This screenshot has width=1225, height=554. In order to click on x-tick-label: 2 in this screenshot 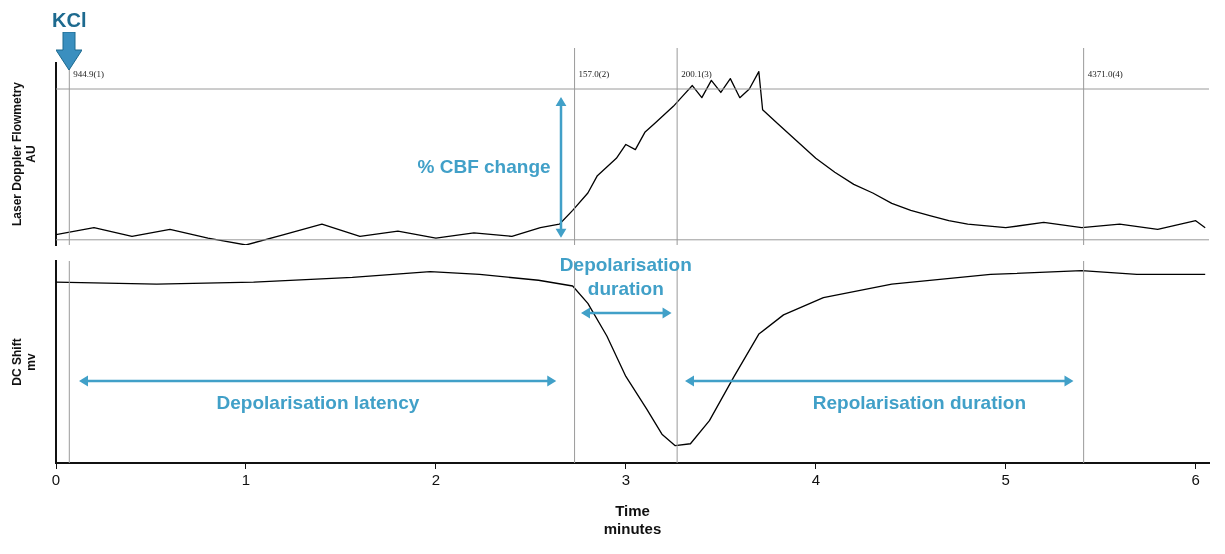, I will do `click(436, 480)`.